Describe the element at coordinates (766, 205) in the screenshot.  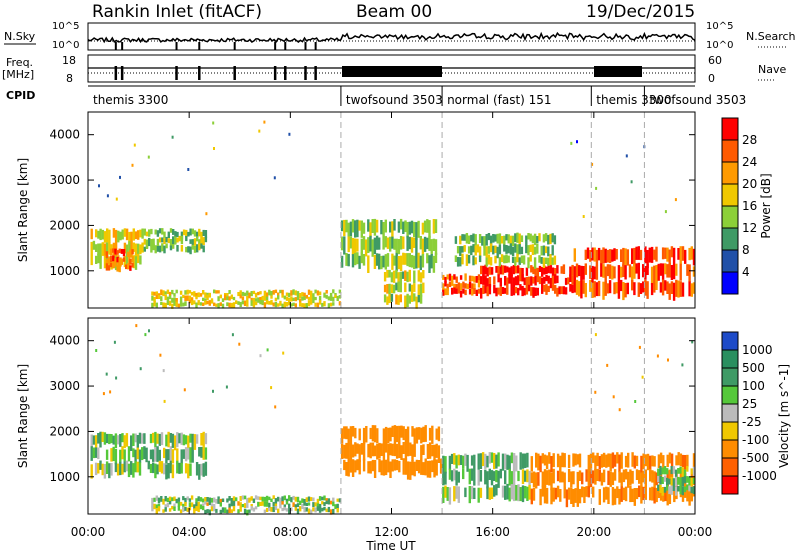
I see `power-colorbar-label: Power [dB]` at that location.